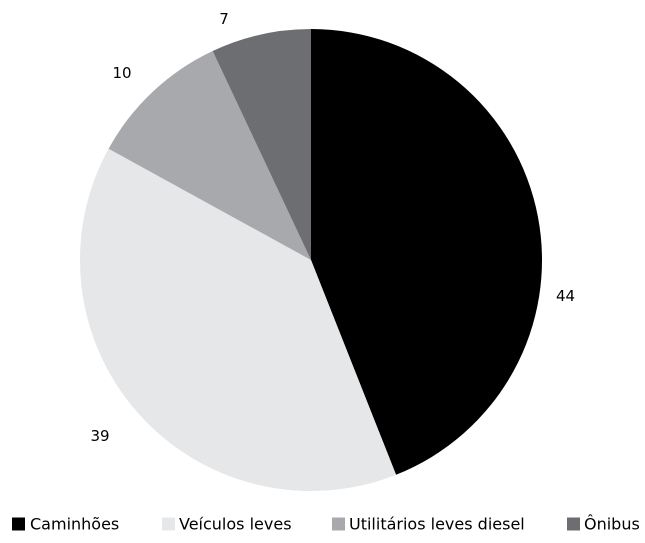 This screenshot has height=543, width=645. Describe the element at coordinates (99, 436) in the screenshot. I see `data-label-1: 39` at that location.